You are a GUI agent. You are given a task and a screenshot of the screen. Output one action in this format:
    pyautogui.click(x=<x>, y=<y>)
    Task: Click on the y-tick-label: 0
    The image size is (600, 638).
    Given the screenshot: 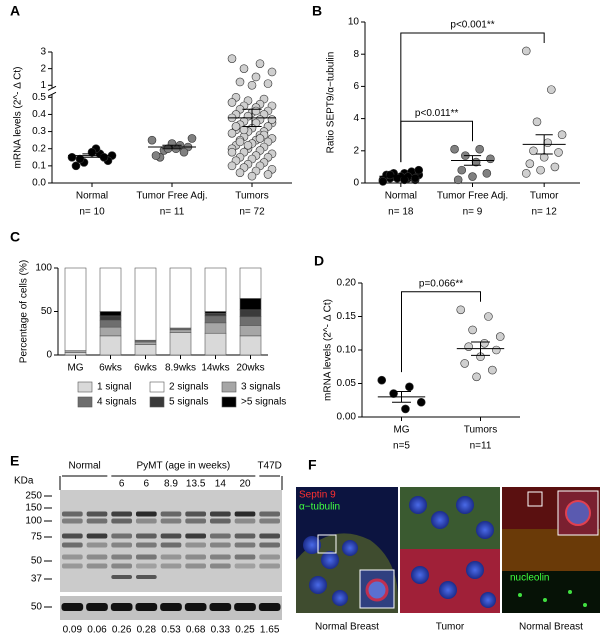 What is the action you would take?
    pyautogui.click(x=356, y=183)
    